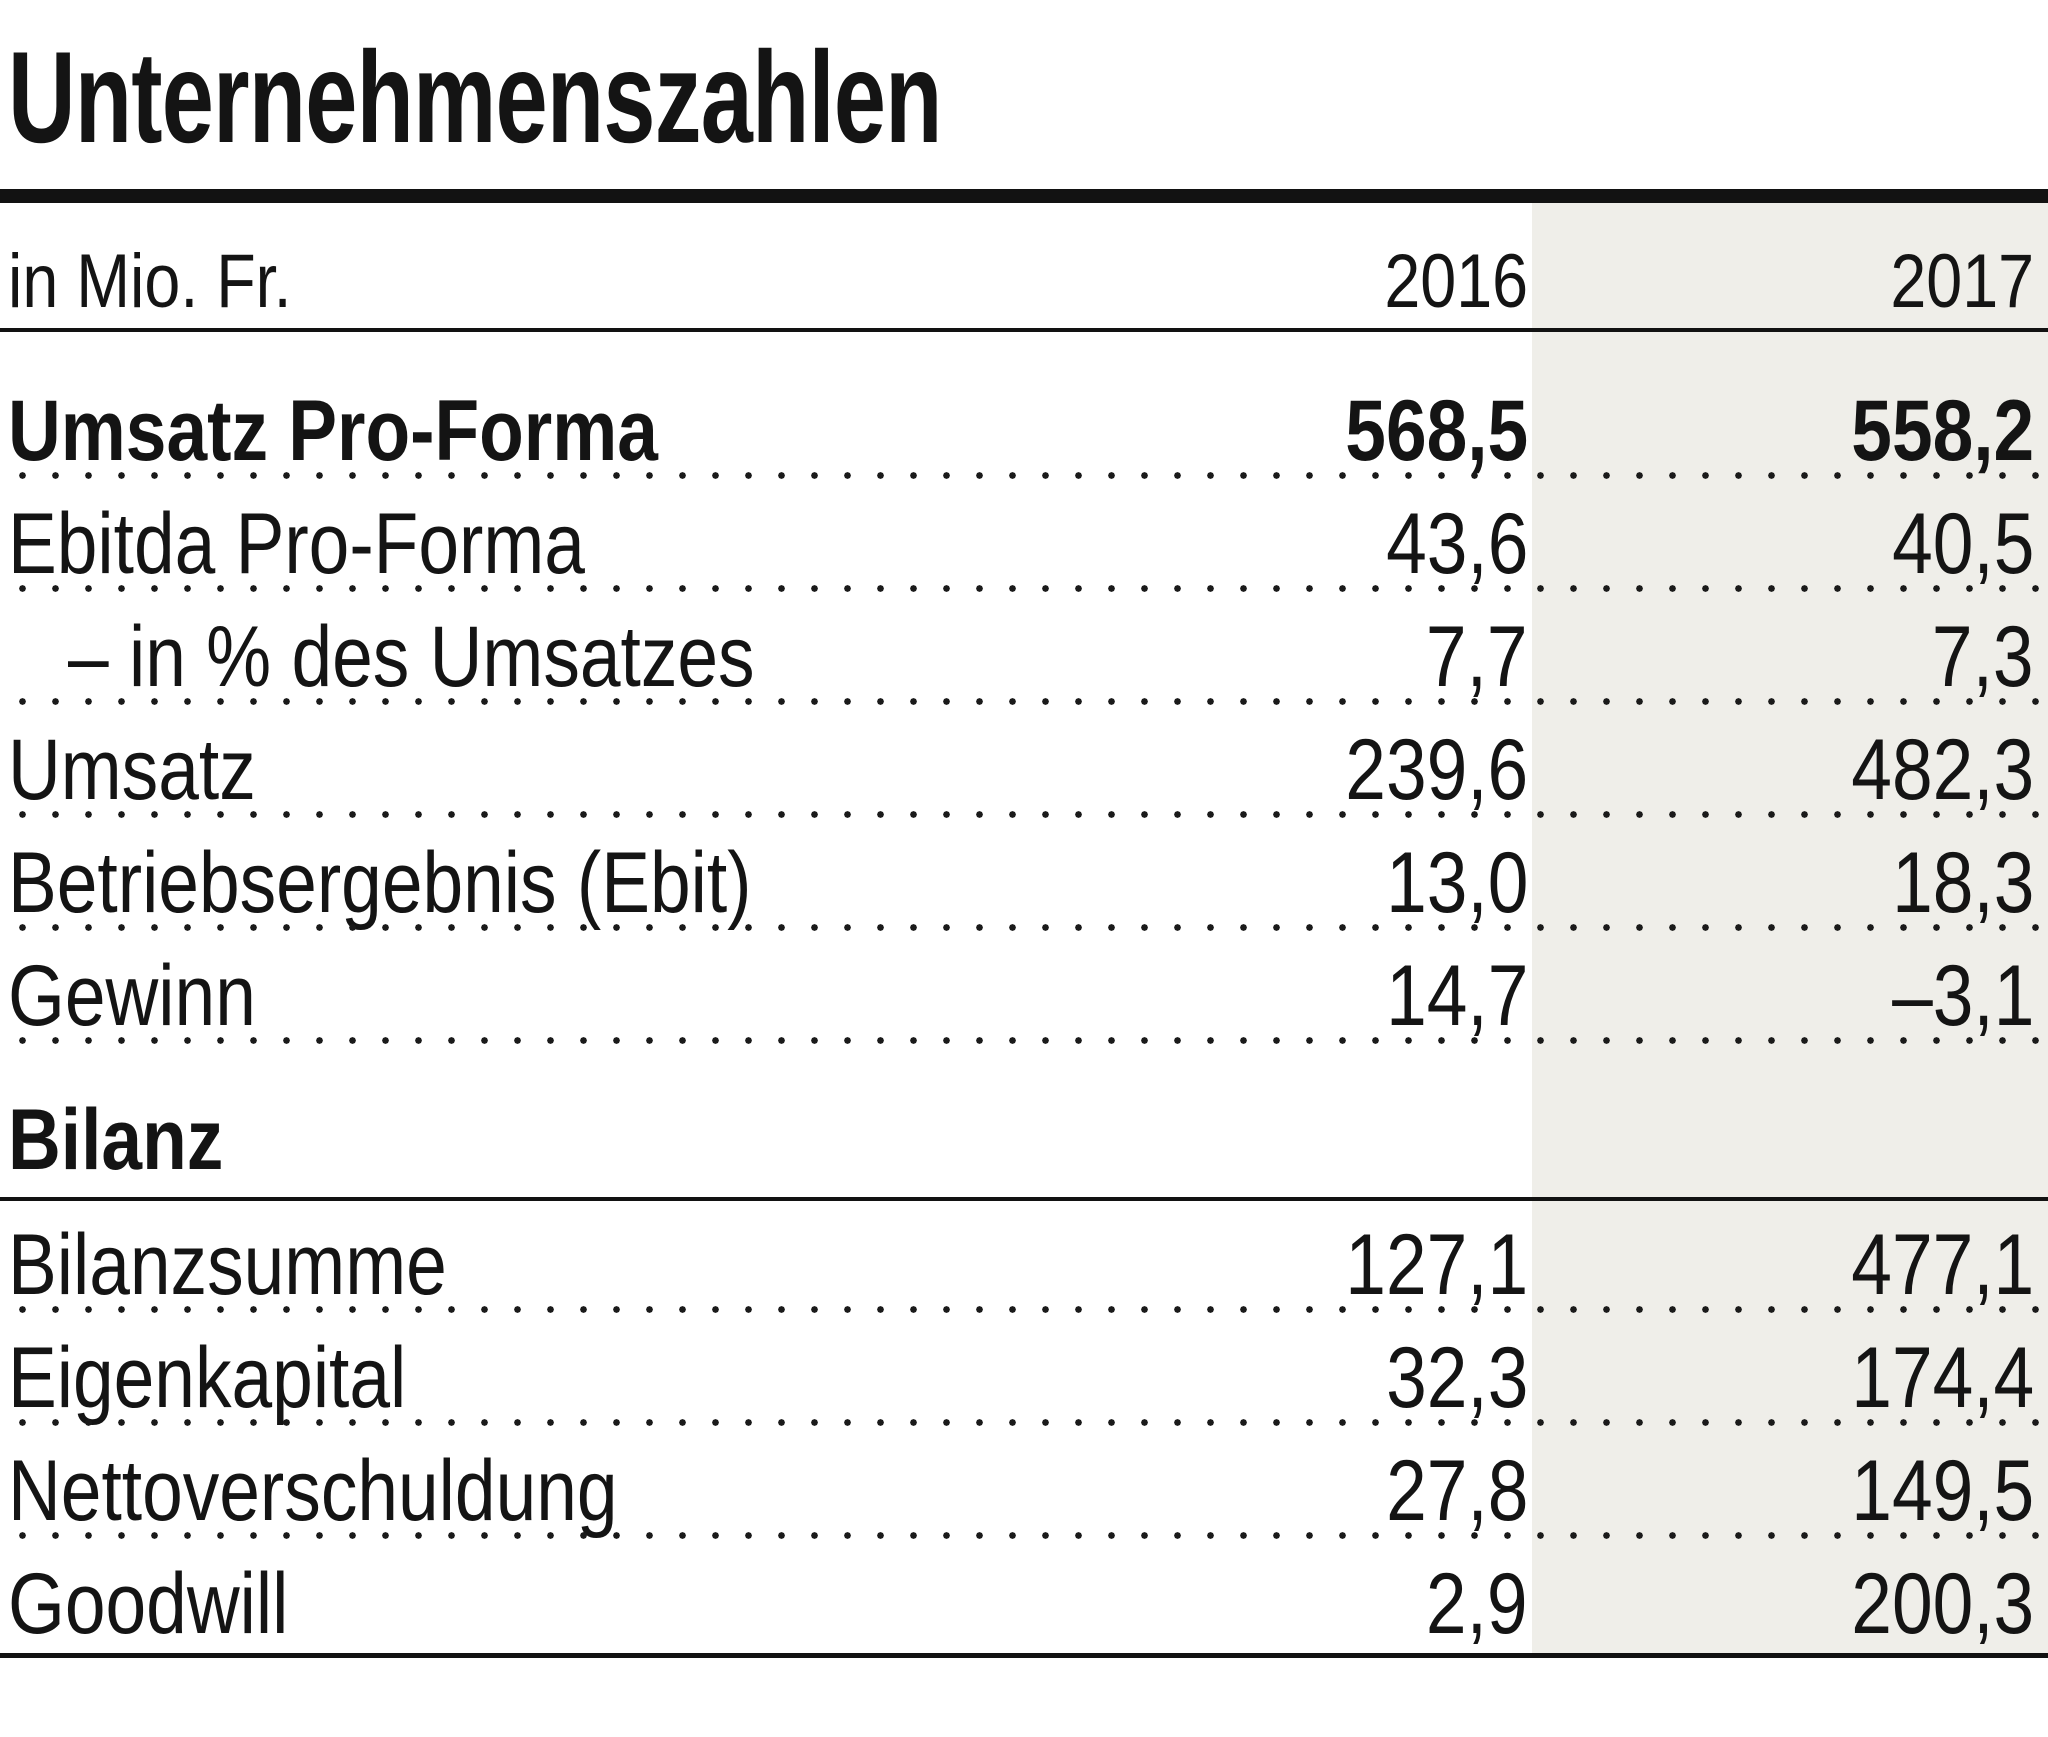 Image resolution: width=2048 pixels, height=1737 pixels. I want to click on value-2016: 43,6, so click(1456, 544).